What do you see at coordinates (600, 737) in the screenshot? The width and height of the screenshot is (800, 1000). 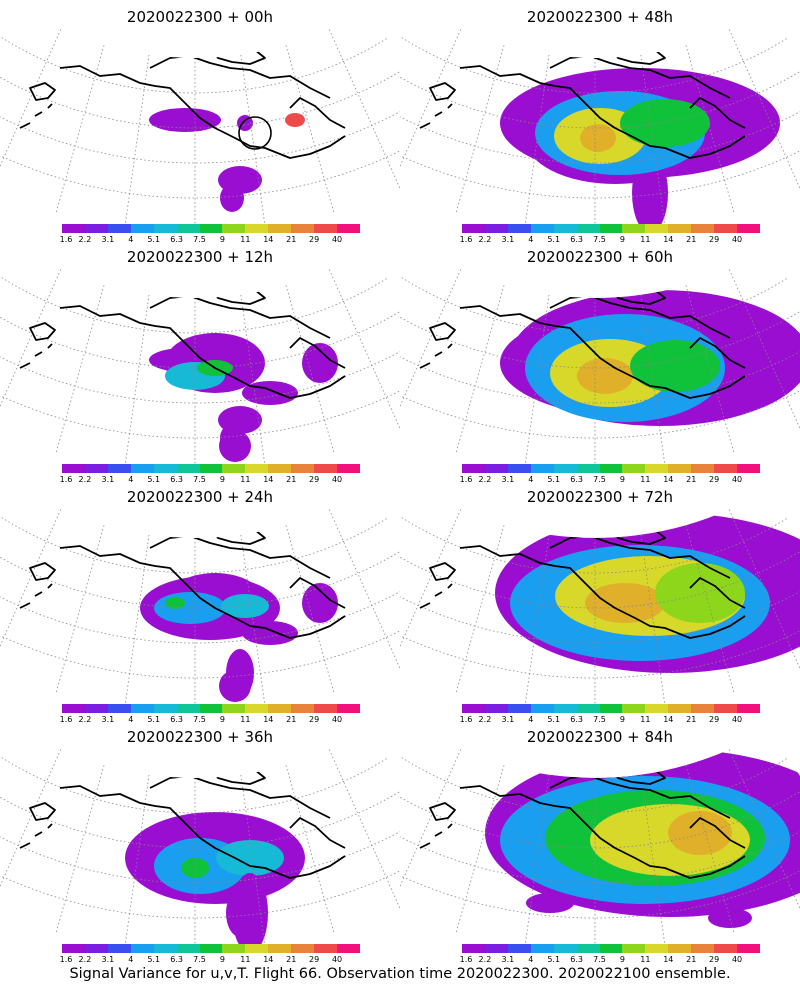 I see `panel-title: 2020022300 + 84h` at bounding box center [600, 737].